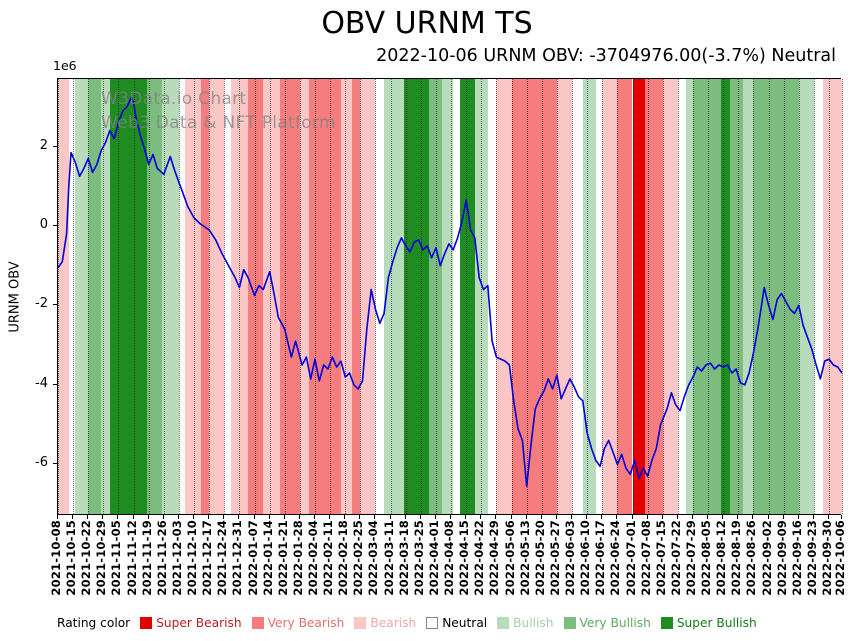 The height and width of the screenshot is (641, 854). What do you see at coordinates (65, 65) in the screenshot?
I see `y-axis-offset-label: 1e6` at bounding box center [65, 65].